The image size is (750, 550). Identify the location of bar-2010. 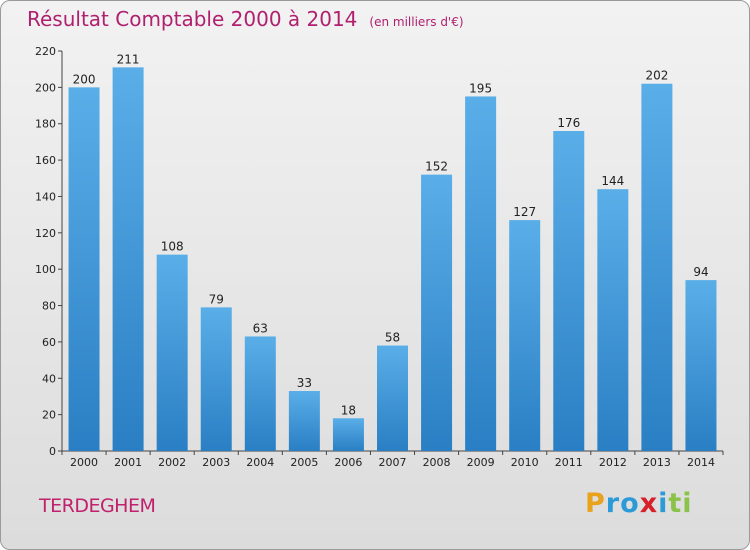
(525, 335).